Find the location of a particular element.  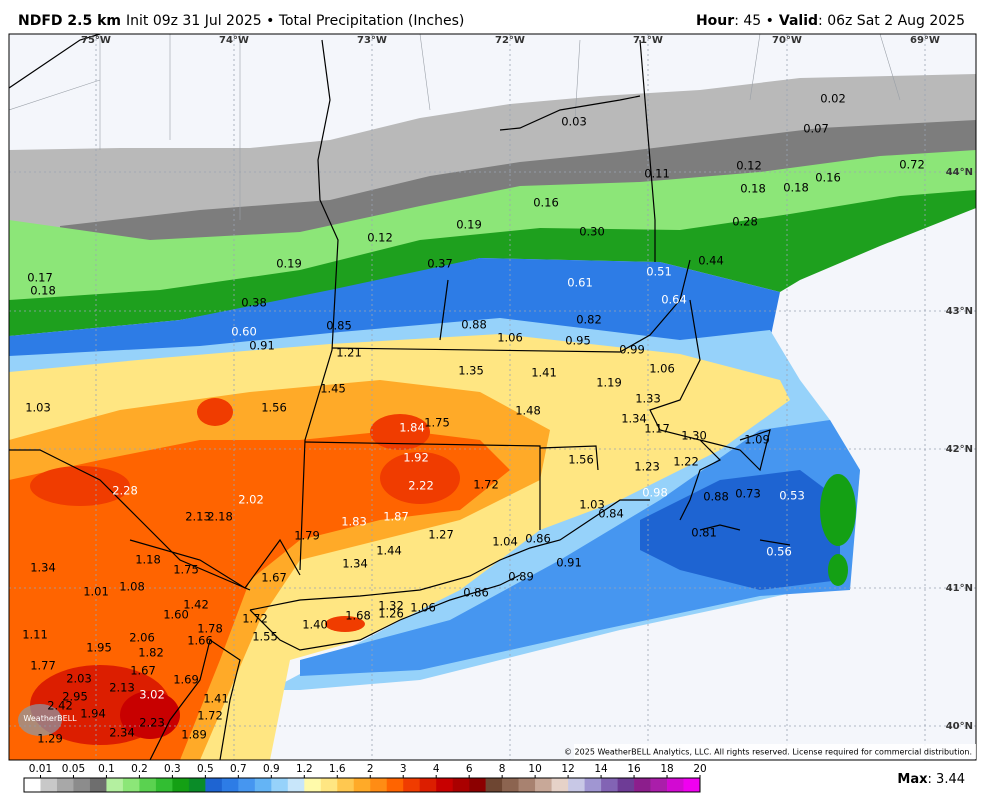

valid-value: : 06z Sat 2 Aug 2025 is located at coordinates (891, 21).